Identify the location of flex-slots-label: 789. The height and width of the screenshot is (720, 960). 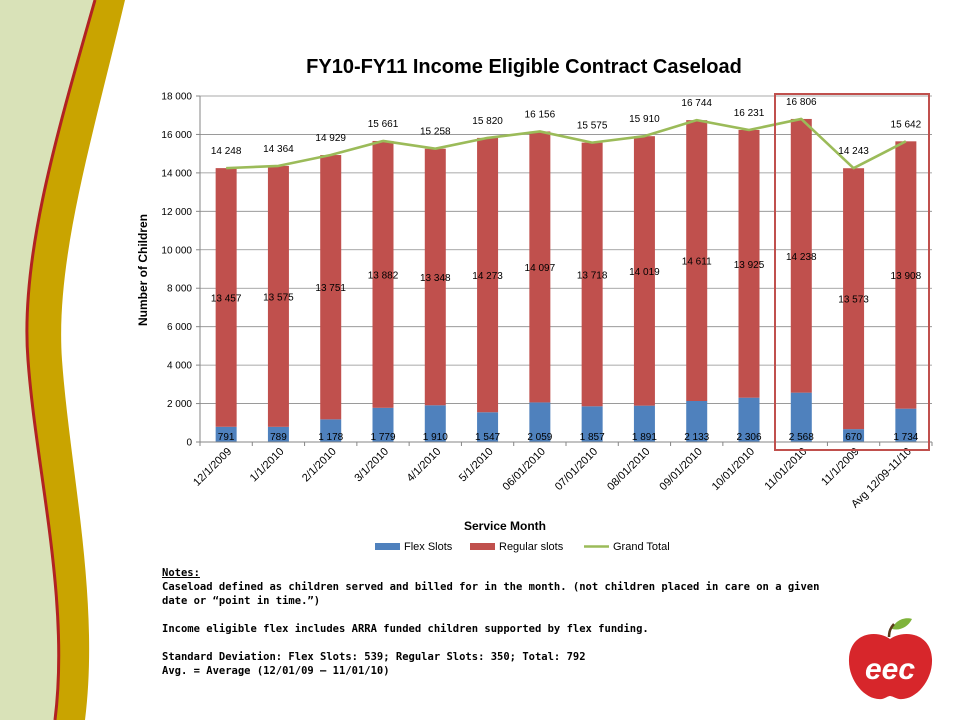
(278, 437).